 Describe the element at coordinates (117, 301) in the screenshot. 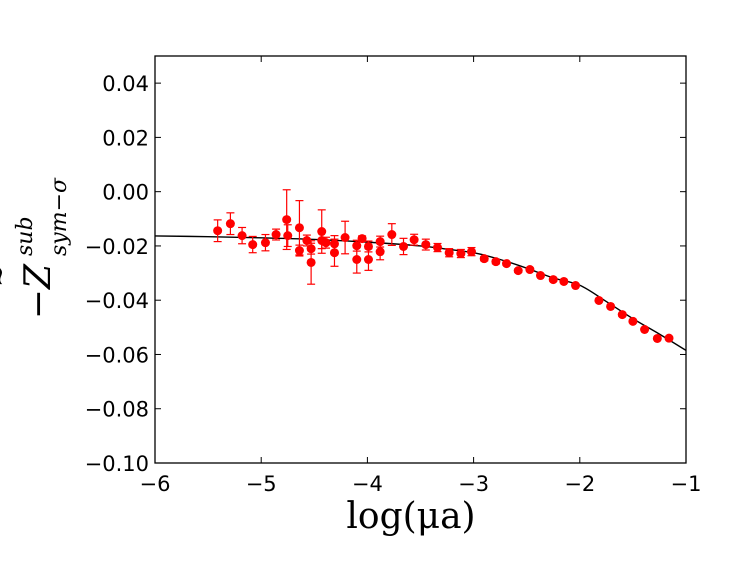

I see `y-tick-label: −0.04` at that location.